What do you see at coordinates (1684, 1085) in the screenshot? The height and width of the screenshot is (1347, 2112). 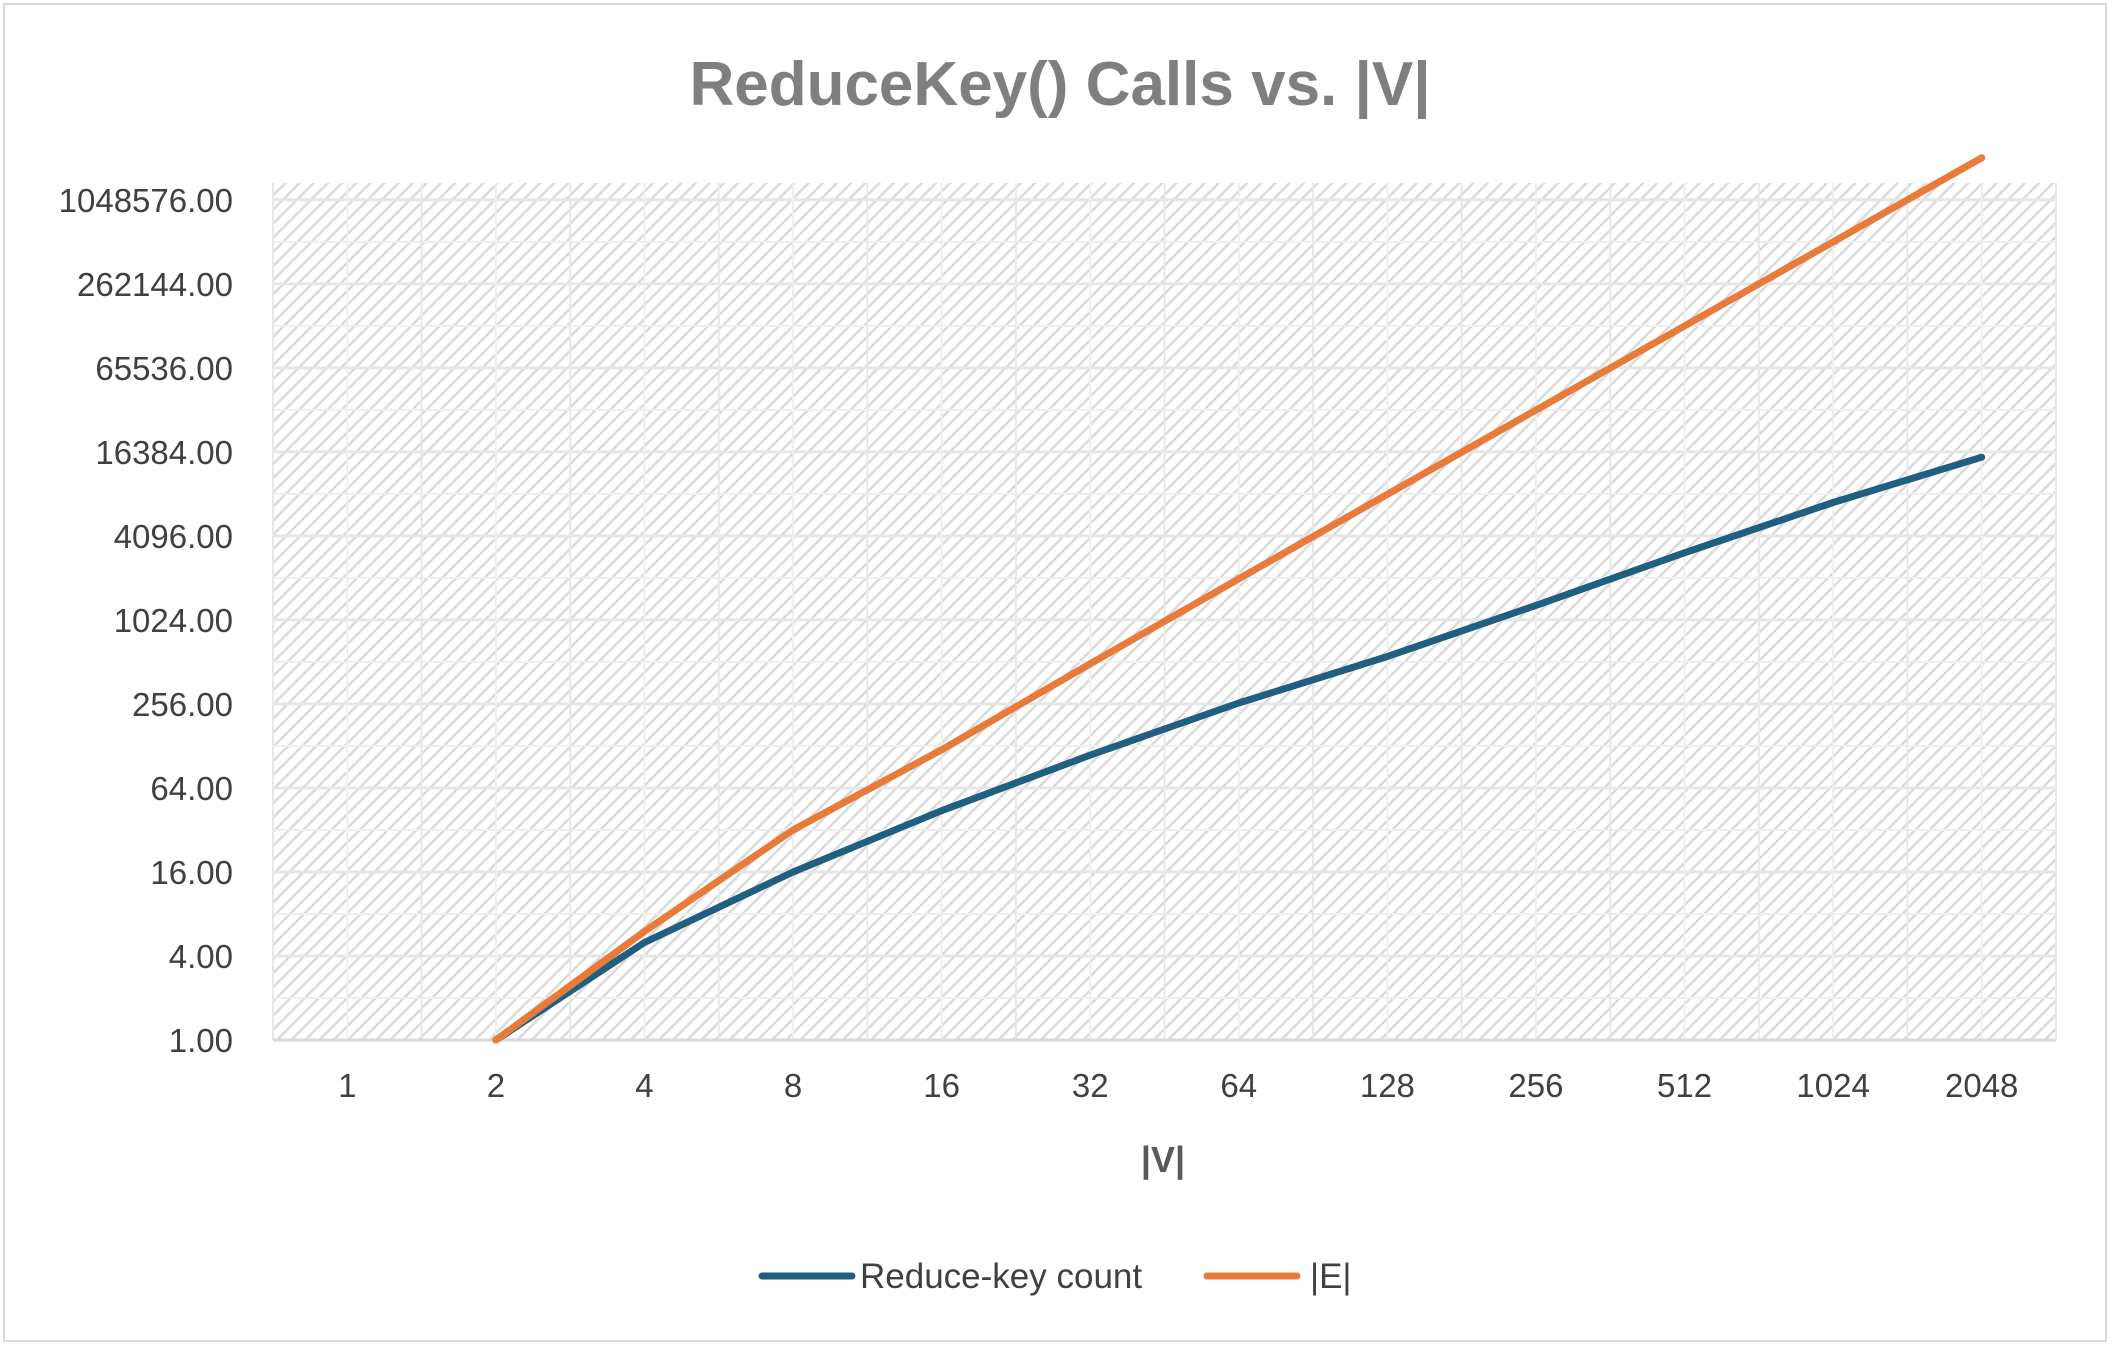 I see `x-tick-label: 512` at bounding box center [1684, 1085].